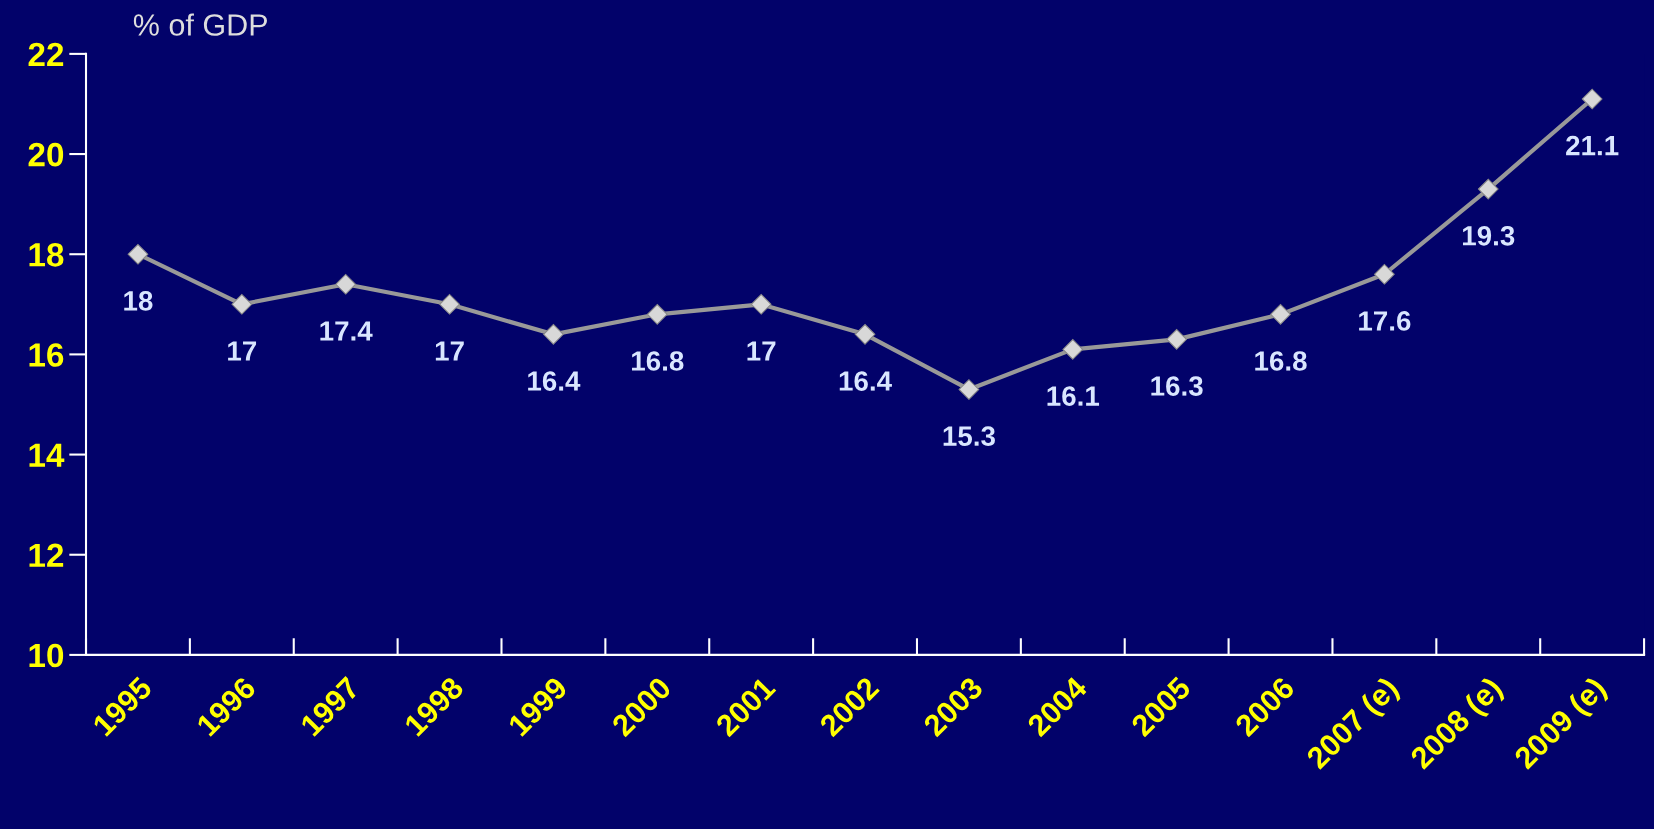 The image size is (1654, 829). Describe the element at coordinates (1073, 396) in the screenshot. I see `data-label: 16.1` at that location.